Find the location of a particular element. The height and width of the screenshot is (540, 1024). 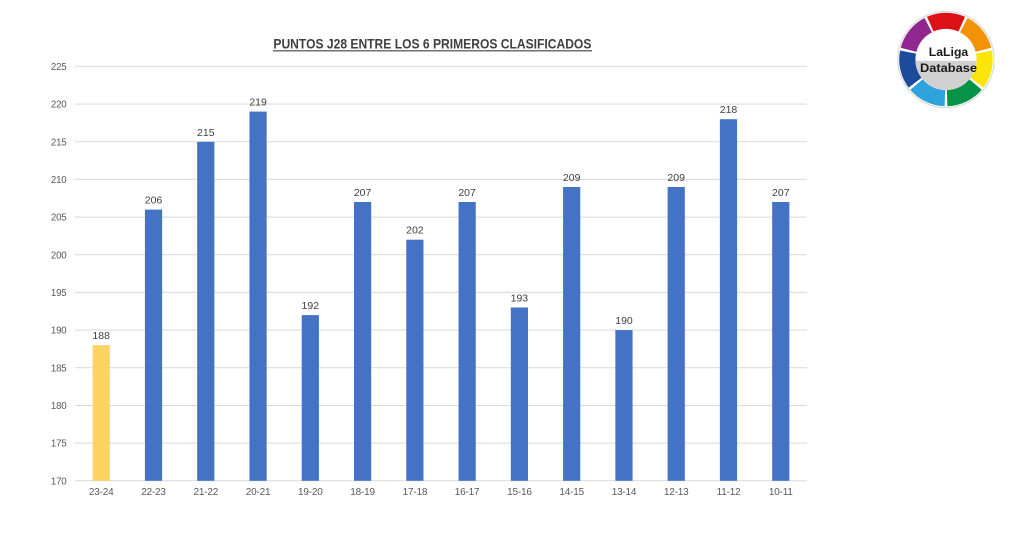

svg-text: 14-15 is located at coordinates (571, 492).